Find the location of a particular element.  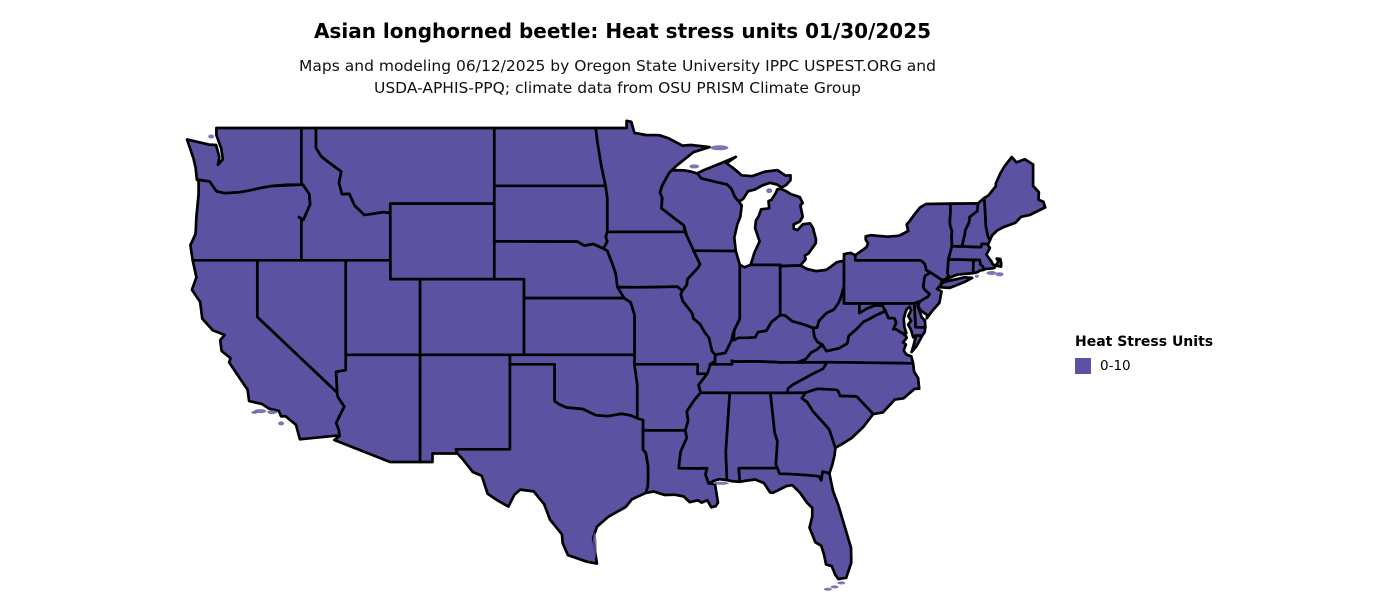

state-tx is located at coordinates (552, 463).